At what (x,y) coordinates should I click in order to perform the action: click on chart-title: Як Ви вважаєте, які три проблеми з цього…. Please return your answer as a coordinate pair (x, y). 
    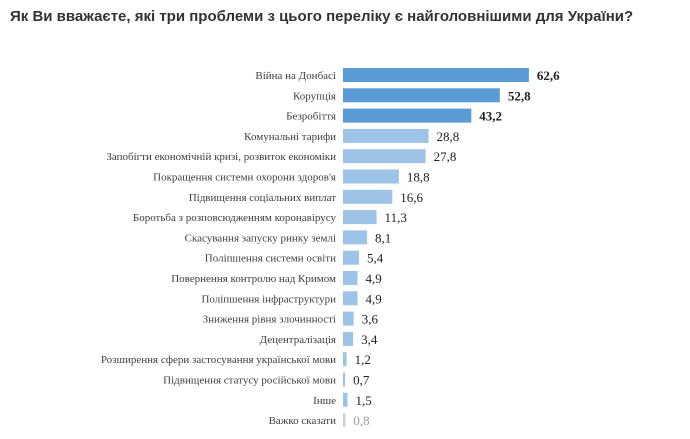
    Looking at the image, I should click on (322, 16).